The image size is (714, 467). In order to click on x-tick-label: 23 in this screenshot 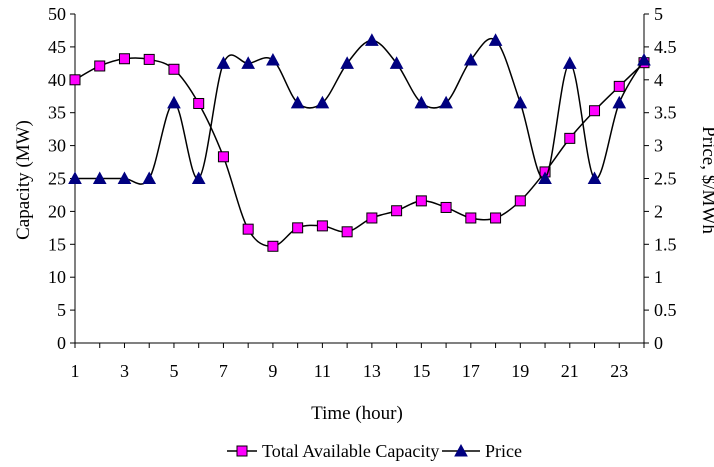, I will do `click(619, 371)`.